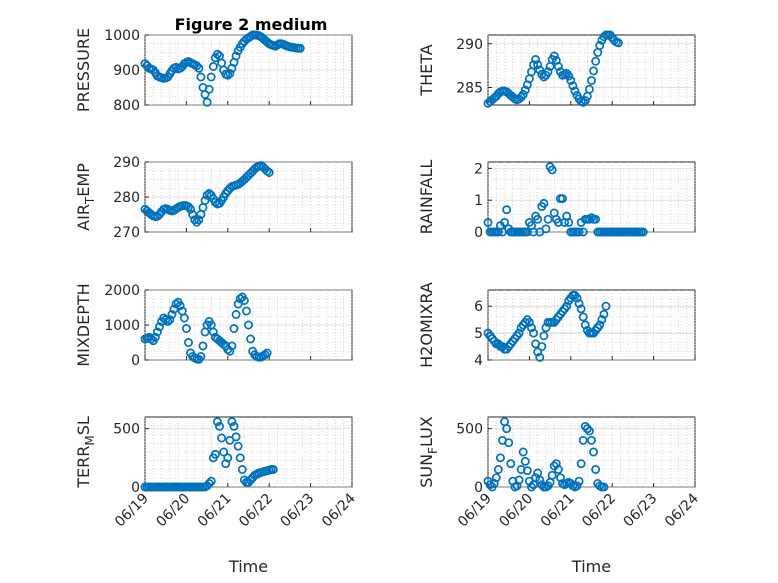 The height and width of the screenshot is (583, 778). Describe the element at coordinates (478, 169) in the screenshot. I see `y-tick-label: 2` at that location.